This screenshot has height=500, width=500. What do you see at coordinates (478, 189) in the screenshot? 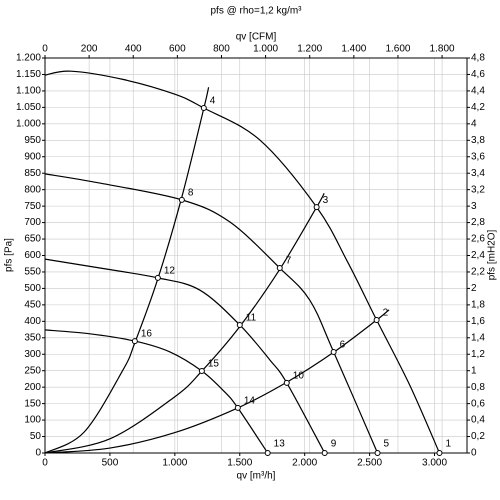
I see `y2-tick-label: 3,2` at bounding box center [478, 189].